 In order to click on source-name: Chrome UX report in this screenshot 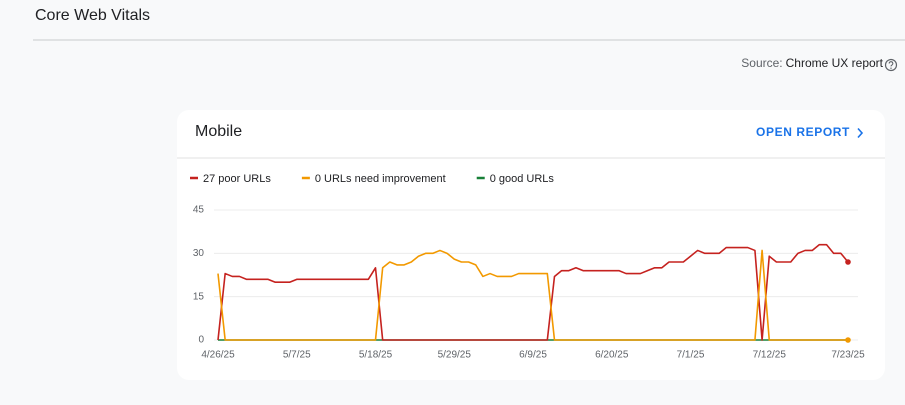, I will do `click(835, 63)`.